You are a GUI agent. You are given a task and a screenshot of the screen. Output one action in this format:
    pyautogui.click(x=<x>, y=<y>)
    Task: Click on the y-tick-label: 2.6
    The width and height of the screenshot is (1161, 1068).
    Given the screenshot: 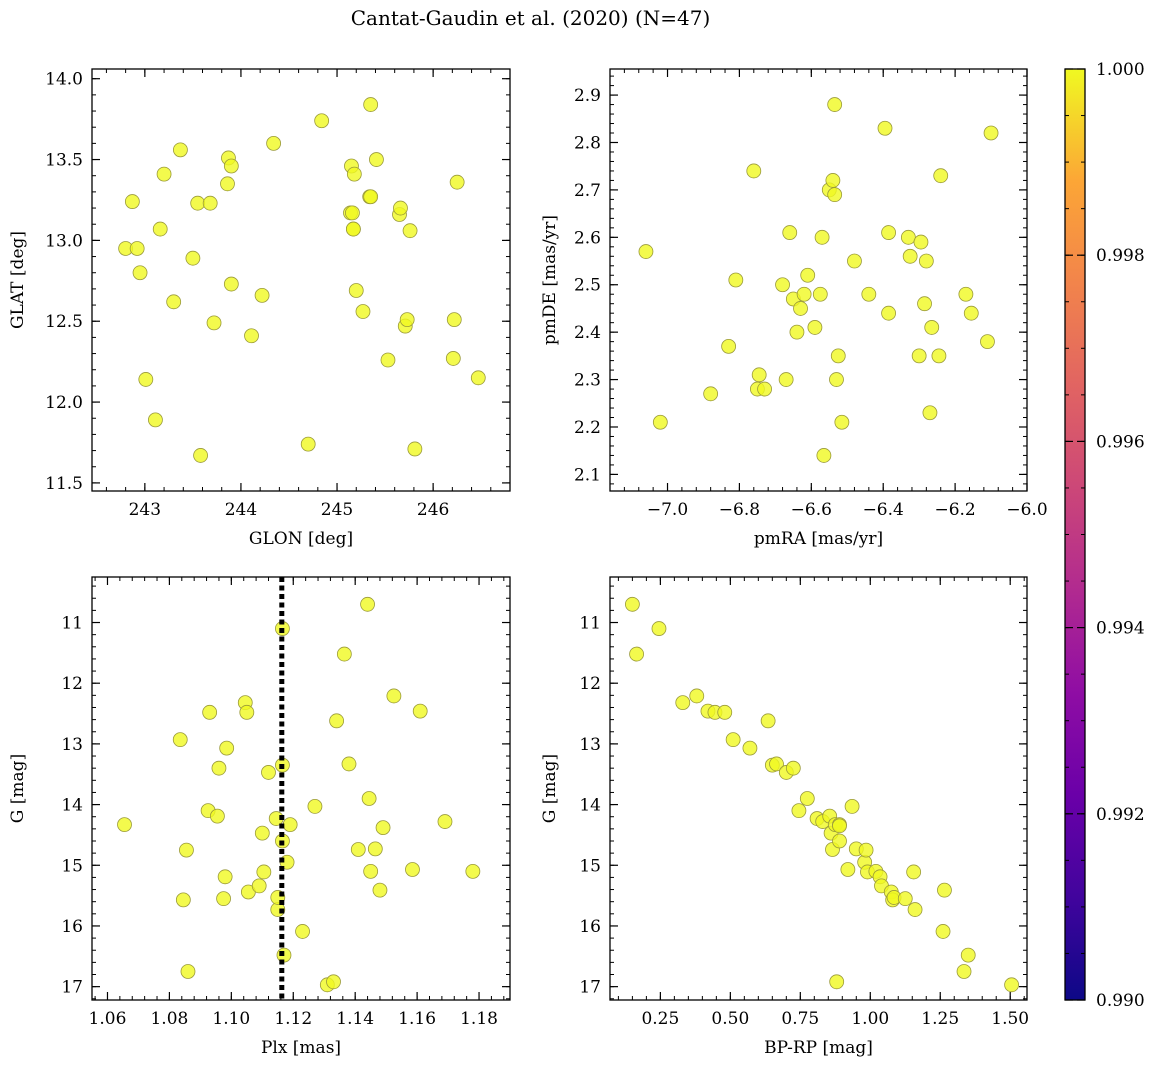 What is the action you would take?
    pyautogui.click(x=587, y=238)
    